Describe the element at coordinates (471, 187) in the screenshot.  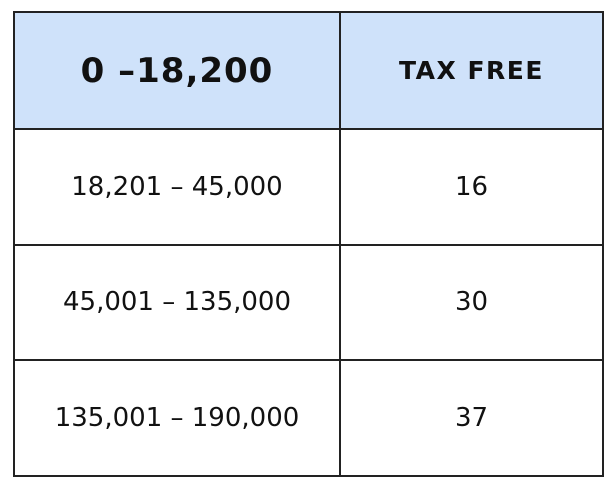
I see `rate-cell: 16` at that location.